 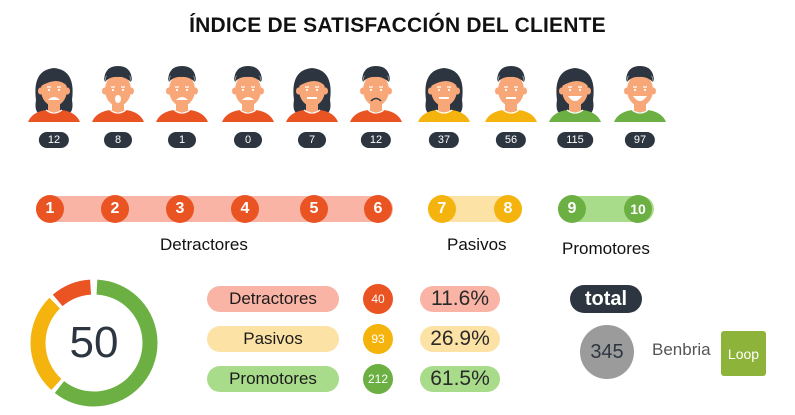 I want to click on face-score-7: 37, so click(x=444, y=105).